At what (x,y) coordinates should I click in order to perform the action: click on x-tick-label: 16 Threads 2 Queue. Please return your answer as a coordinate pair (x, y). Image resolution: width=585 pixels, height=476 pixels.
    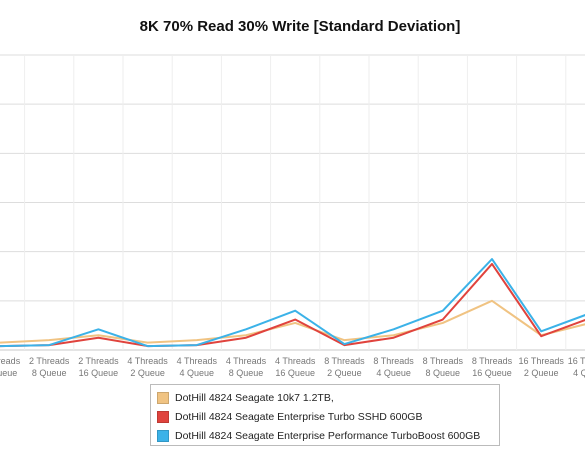
    Looking at the image, I should click on (542, 367).